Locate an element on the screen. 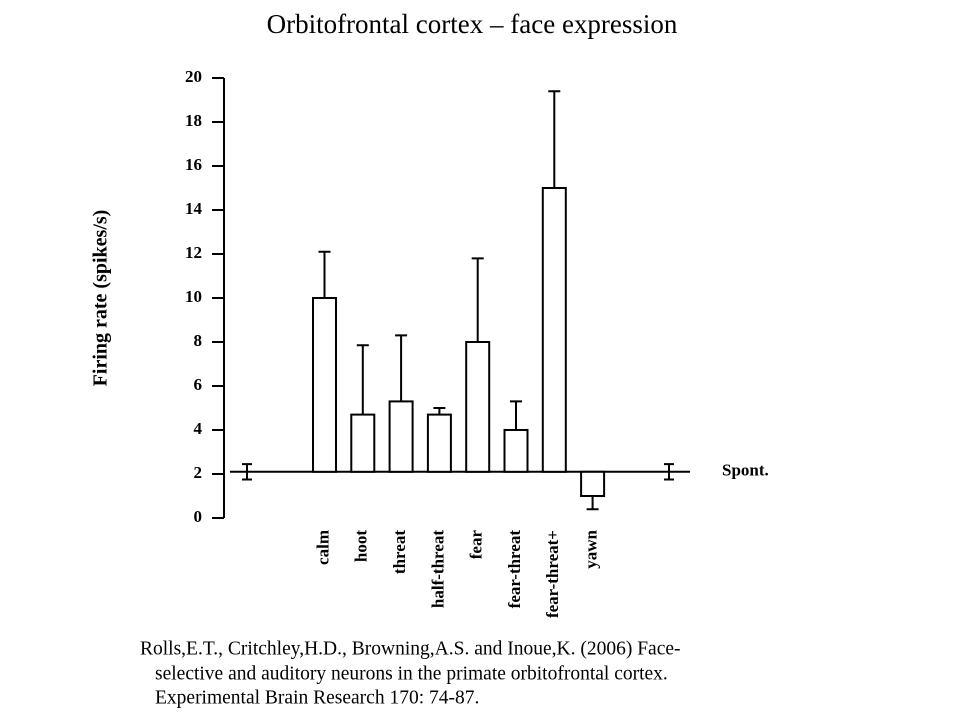 The height and width of the screenshot is (720, 960). y-tick-label: 6 is located at coordinates (198, 384).